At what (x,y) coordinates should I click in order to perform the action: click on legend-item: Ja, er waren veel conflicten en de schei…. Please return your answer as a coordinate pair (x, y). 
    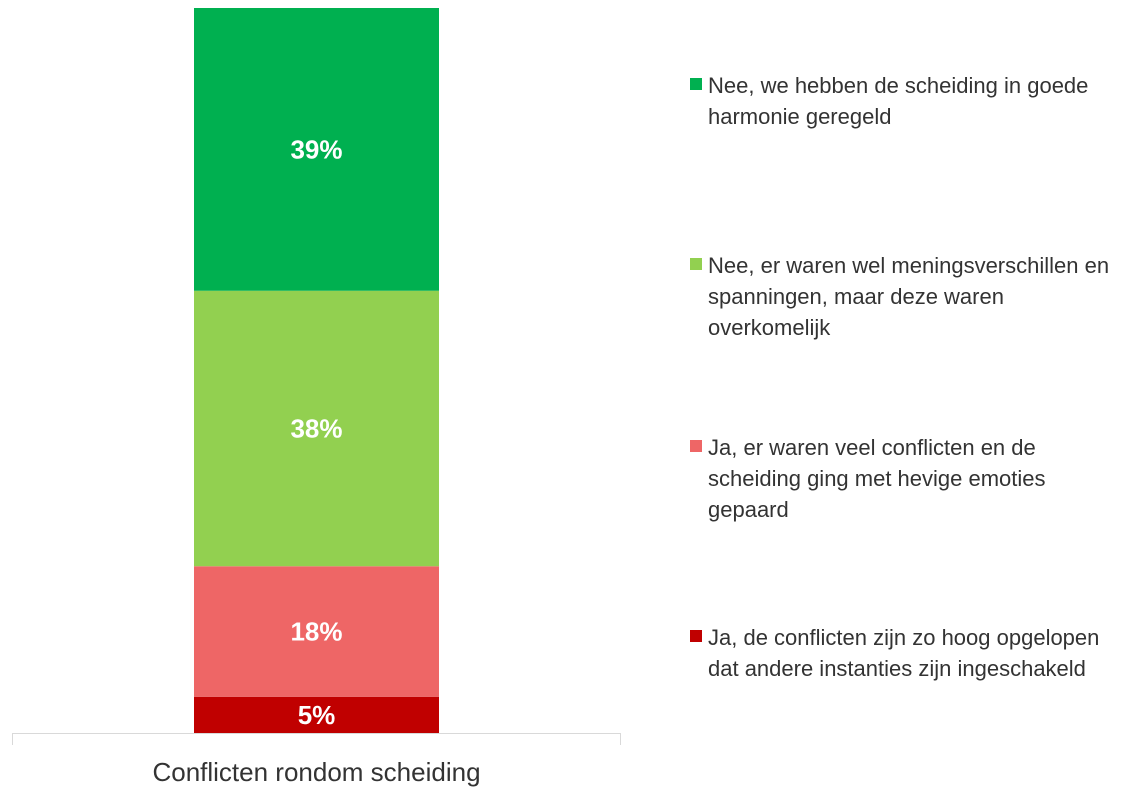
    Looking at the image, I should click on (900, 478).